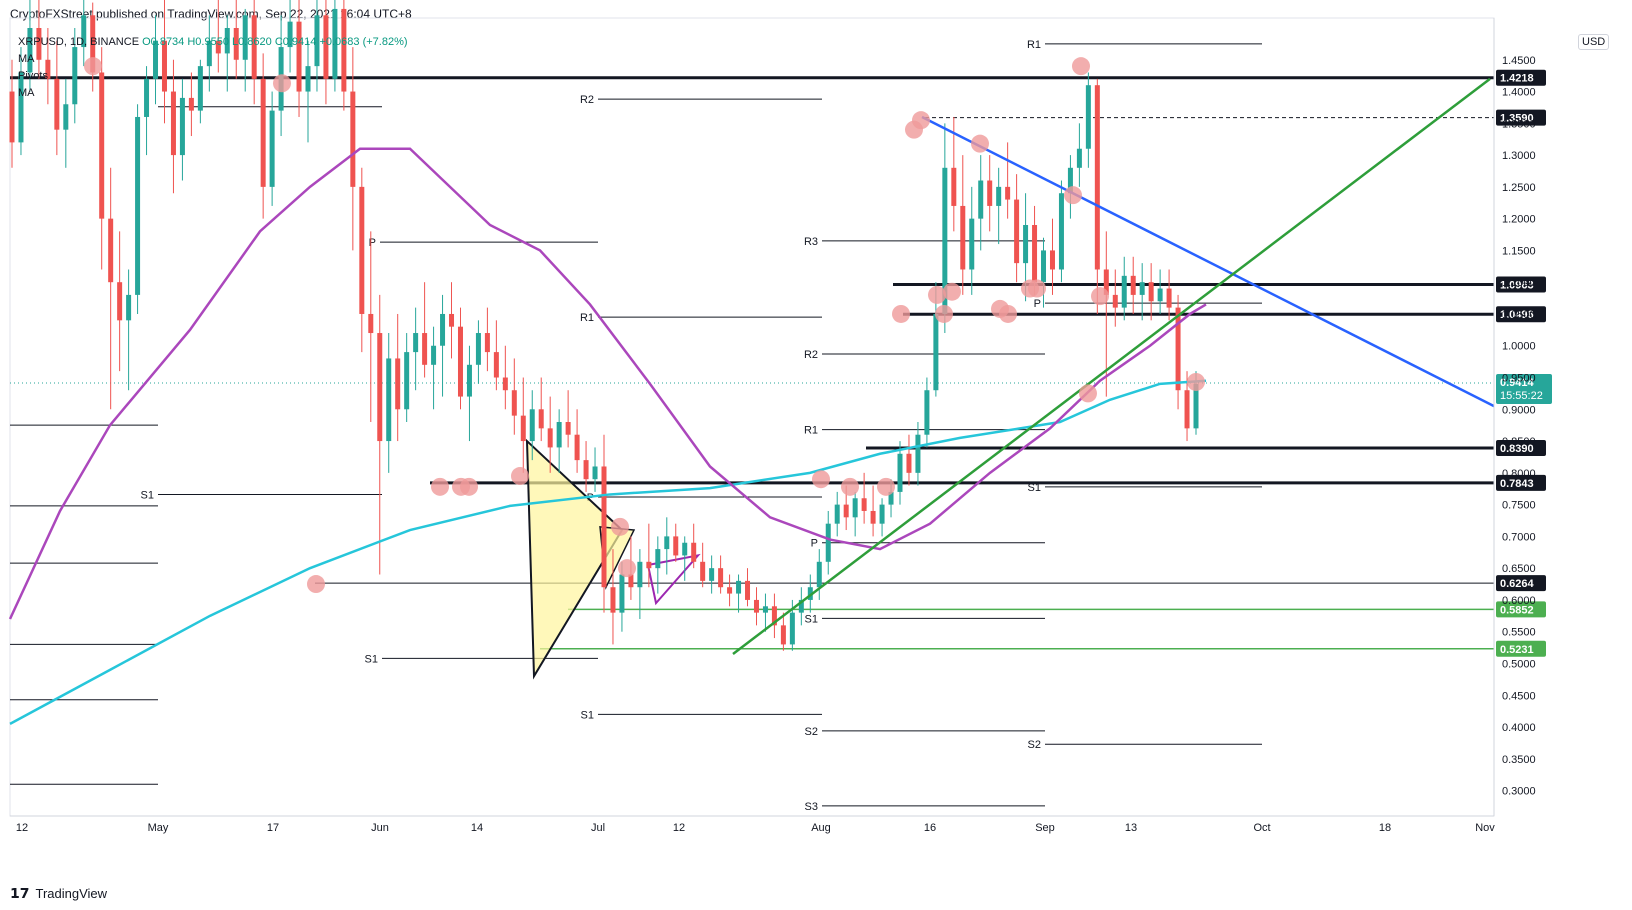 This screenshot has width=1632, height=910. Describe the element at coordinates (1519, 664) in the screenshot. I see `price-tick-label: 0.5000` at that location.